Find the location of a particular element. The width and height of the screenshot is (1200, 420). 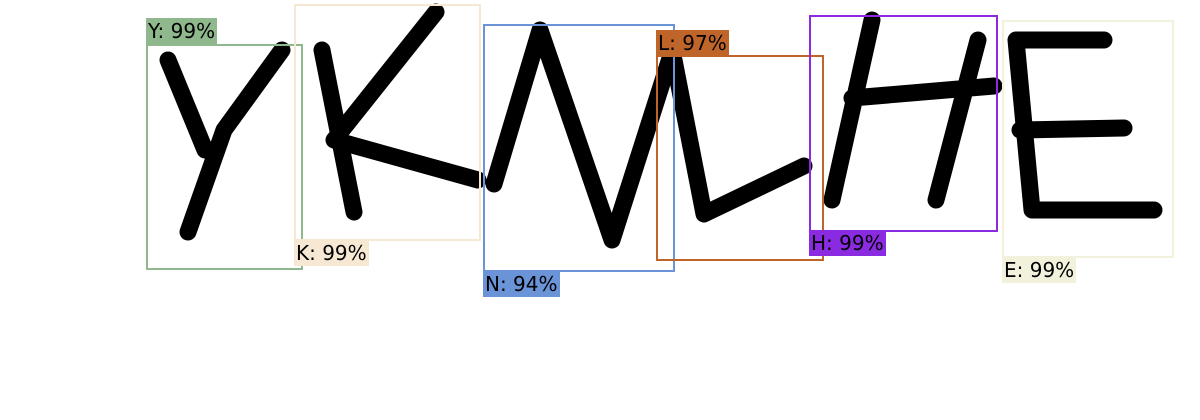

glyph-n is located at coordinates (583, 135).